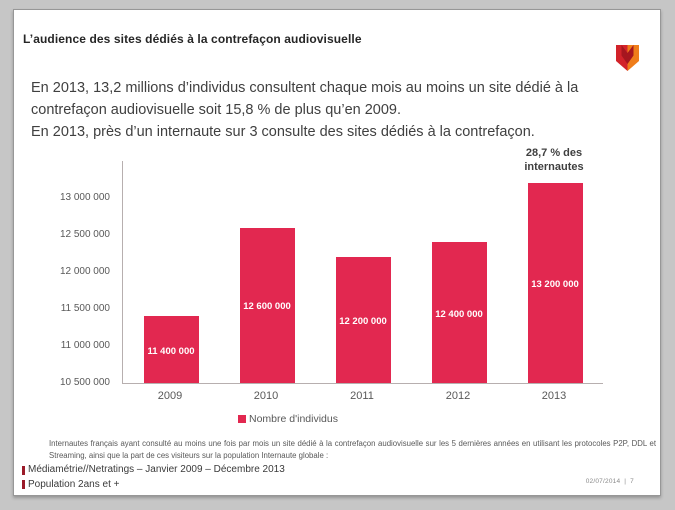 Image resolution: width=675 pixels, height=510 pixels. What do you see at coordinates (574, 481) in the screenshot?
I see `page-footer: 02/07/2014 | 7` at bounding box center [574, 481].